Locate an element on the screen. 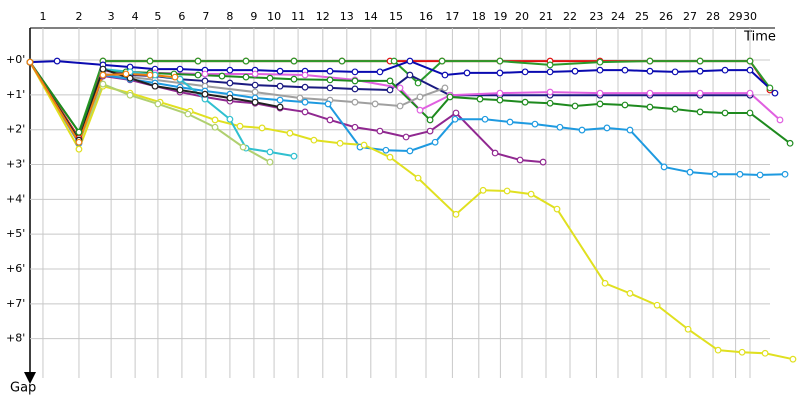 Image resolution: width=800 pixels, height=400 pixels. x-tick-label: 24 is located at coordinates (618, 16).